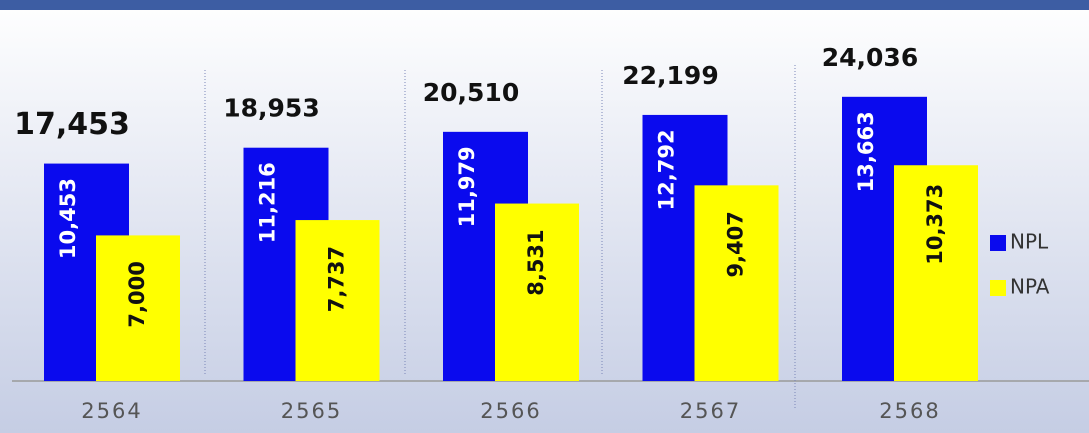 Image resolution: width=1089 pixels, height=433 pixels. What do you see at coordinates (935, 224) in the screenshot?
I see `value-label: 10,373` at bounding box center [935, 224].